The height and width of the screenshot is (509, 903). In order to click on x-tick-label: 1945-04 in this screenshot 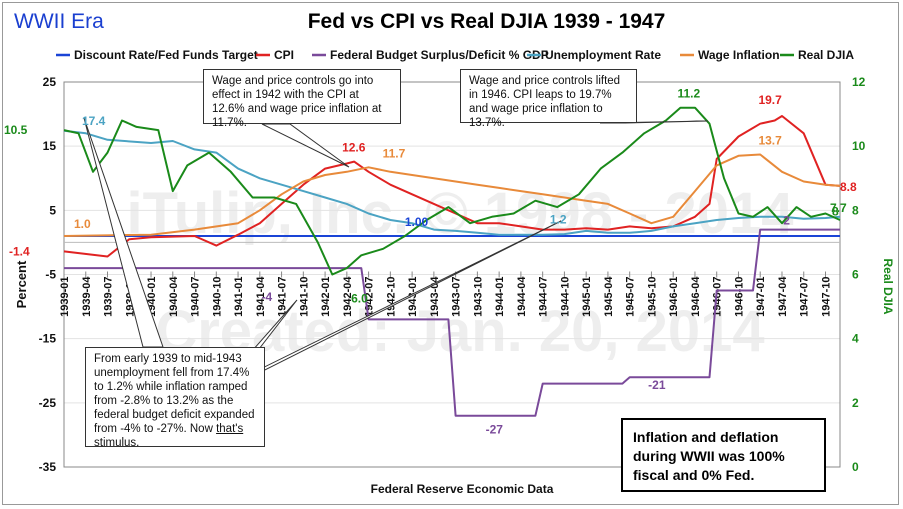, I will do `click(609, 296)`.